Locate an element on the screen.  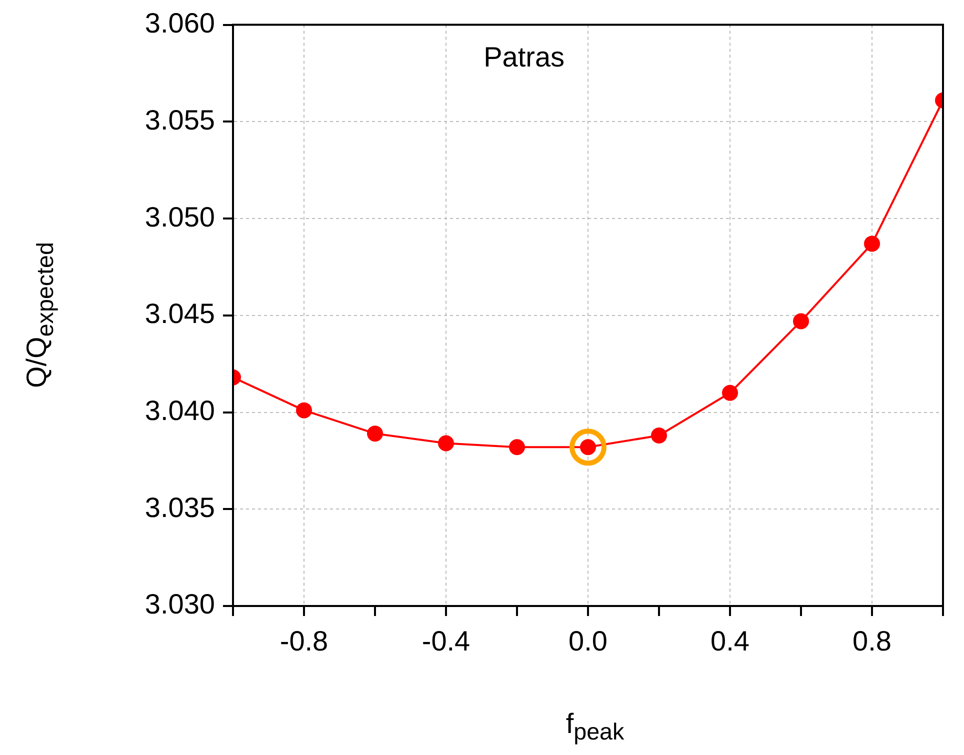
y-tick-label: 3.030 is located at coordinates (179, 604).